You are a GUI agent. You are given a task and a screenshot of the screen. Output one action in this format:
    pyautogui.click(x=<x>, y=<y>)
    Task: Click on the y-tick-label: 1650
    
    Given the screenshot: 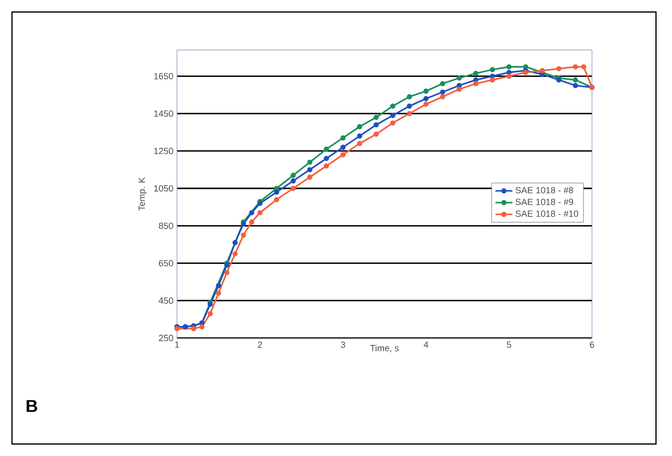 What is the action you would take?
    pyautogui.click(x=164, y=76)
    